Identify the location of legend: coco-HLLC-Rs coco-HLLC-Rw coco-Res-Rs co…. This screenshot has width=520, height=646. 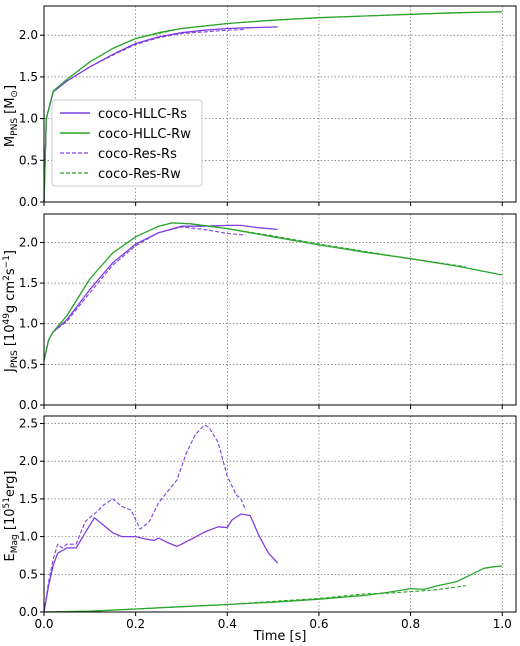
(127, 143).